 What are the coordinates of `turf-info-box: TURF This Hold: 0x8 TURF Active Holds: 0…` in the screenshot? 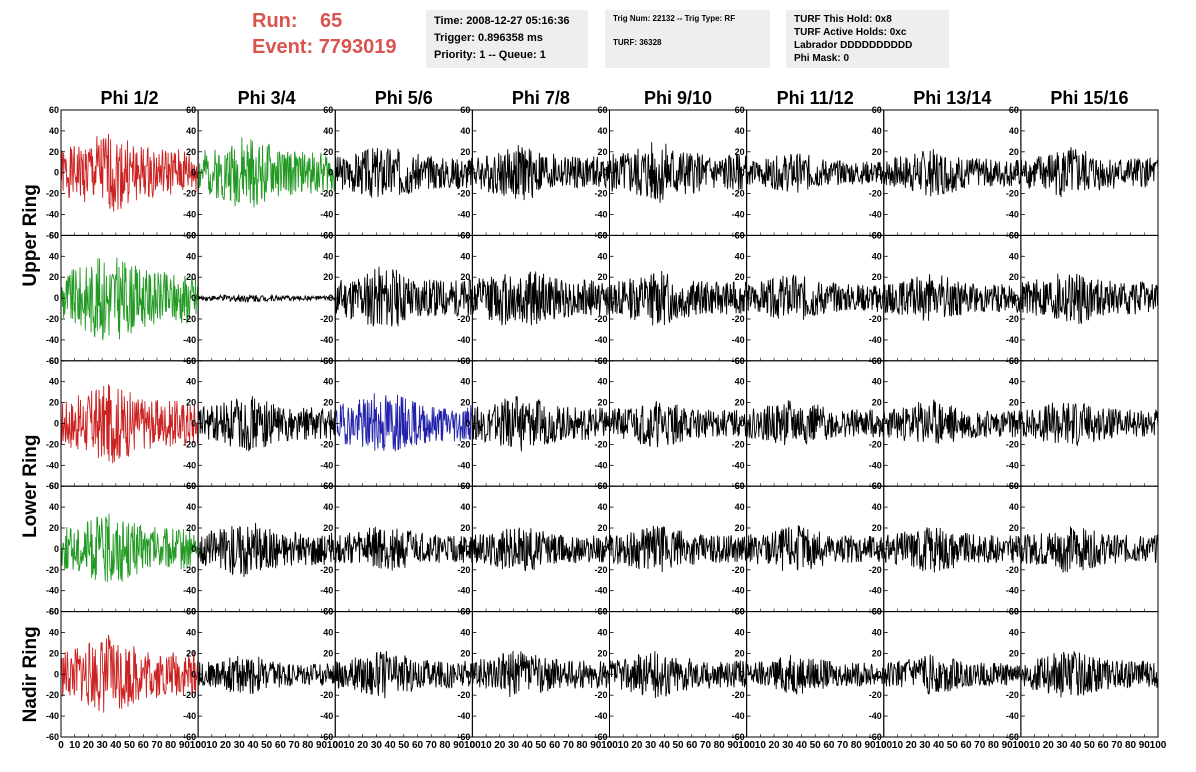 It's located at (867, 39).